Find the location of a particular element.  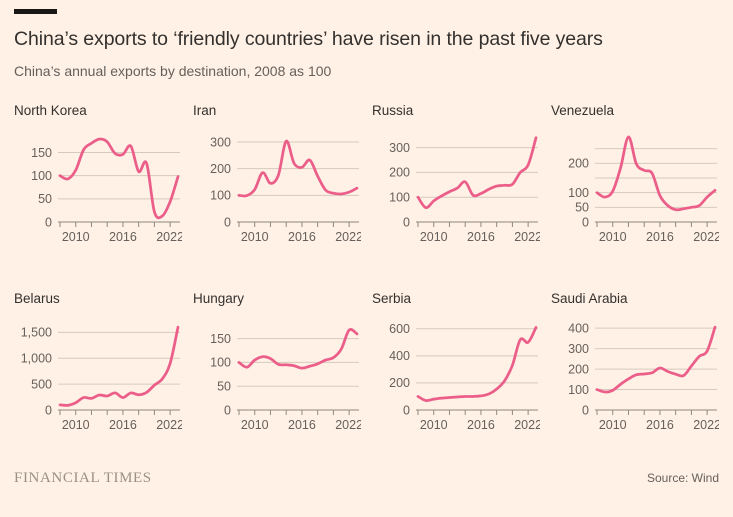

chart-russia: Russia 0 100 200 300 2010 2016 2022 is located at coordinates (456, 180).